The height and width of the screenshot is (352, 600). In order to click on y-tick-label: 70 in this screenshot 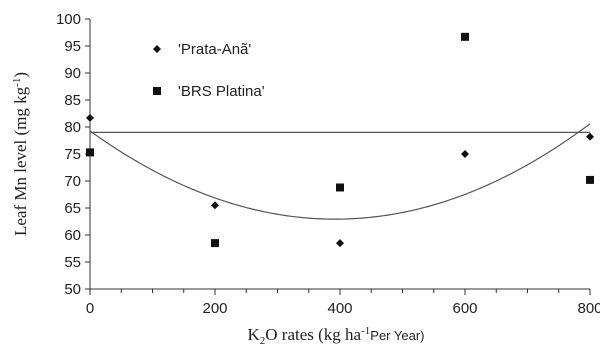, I will do `click(72, 181)`.